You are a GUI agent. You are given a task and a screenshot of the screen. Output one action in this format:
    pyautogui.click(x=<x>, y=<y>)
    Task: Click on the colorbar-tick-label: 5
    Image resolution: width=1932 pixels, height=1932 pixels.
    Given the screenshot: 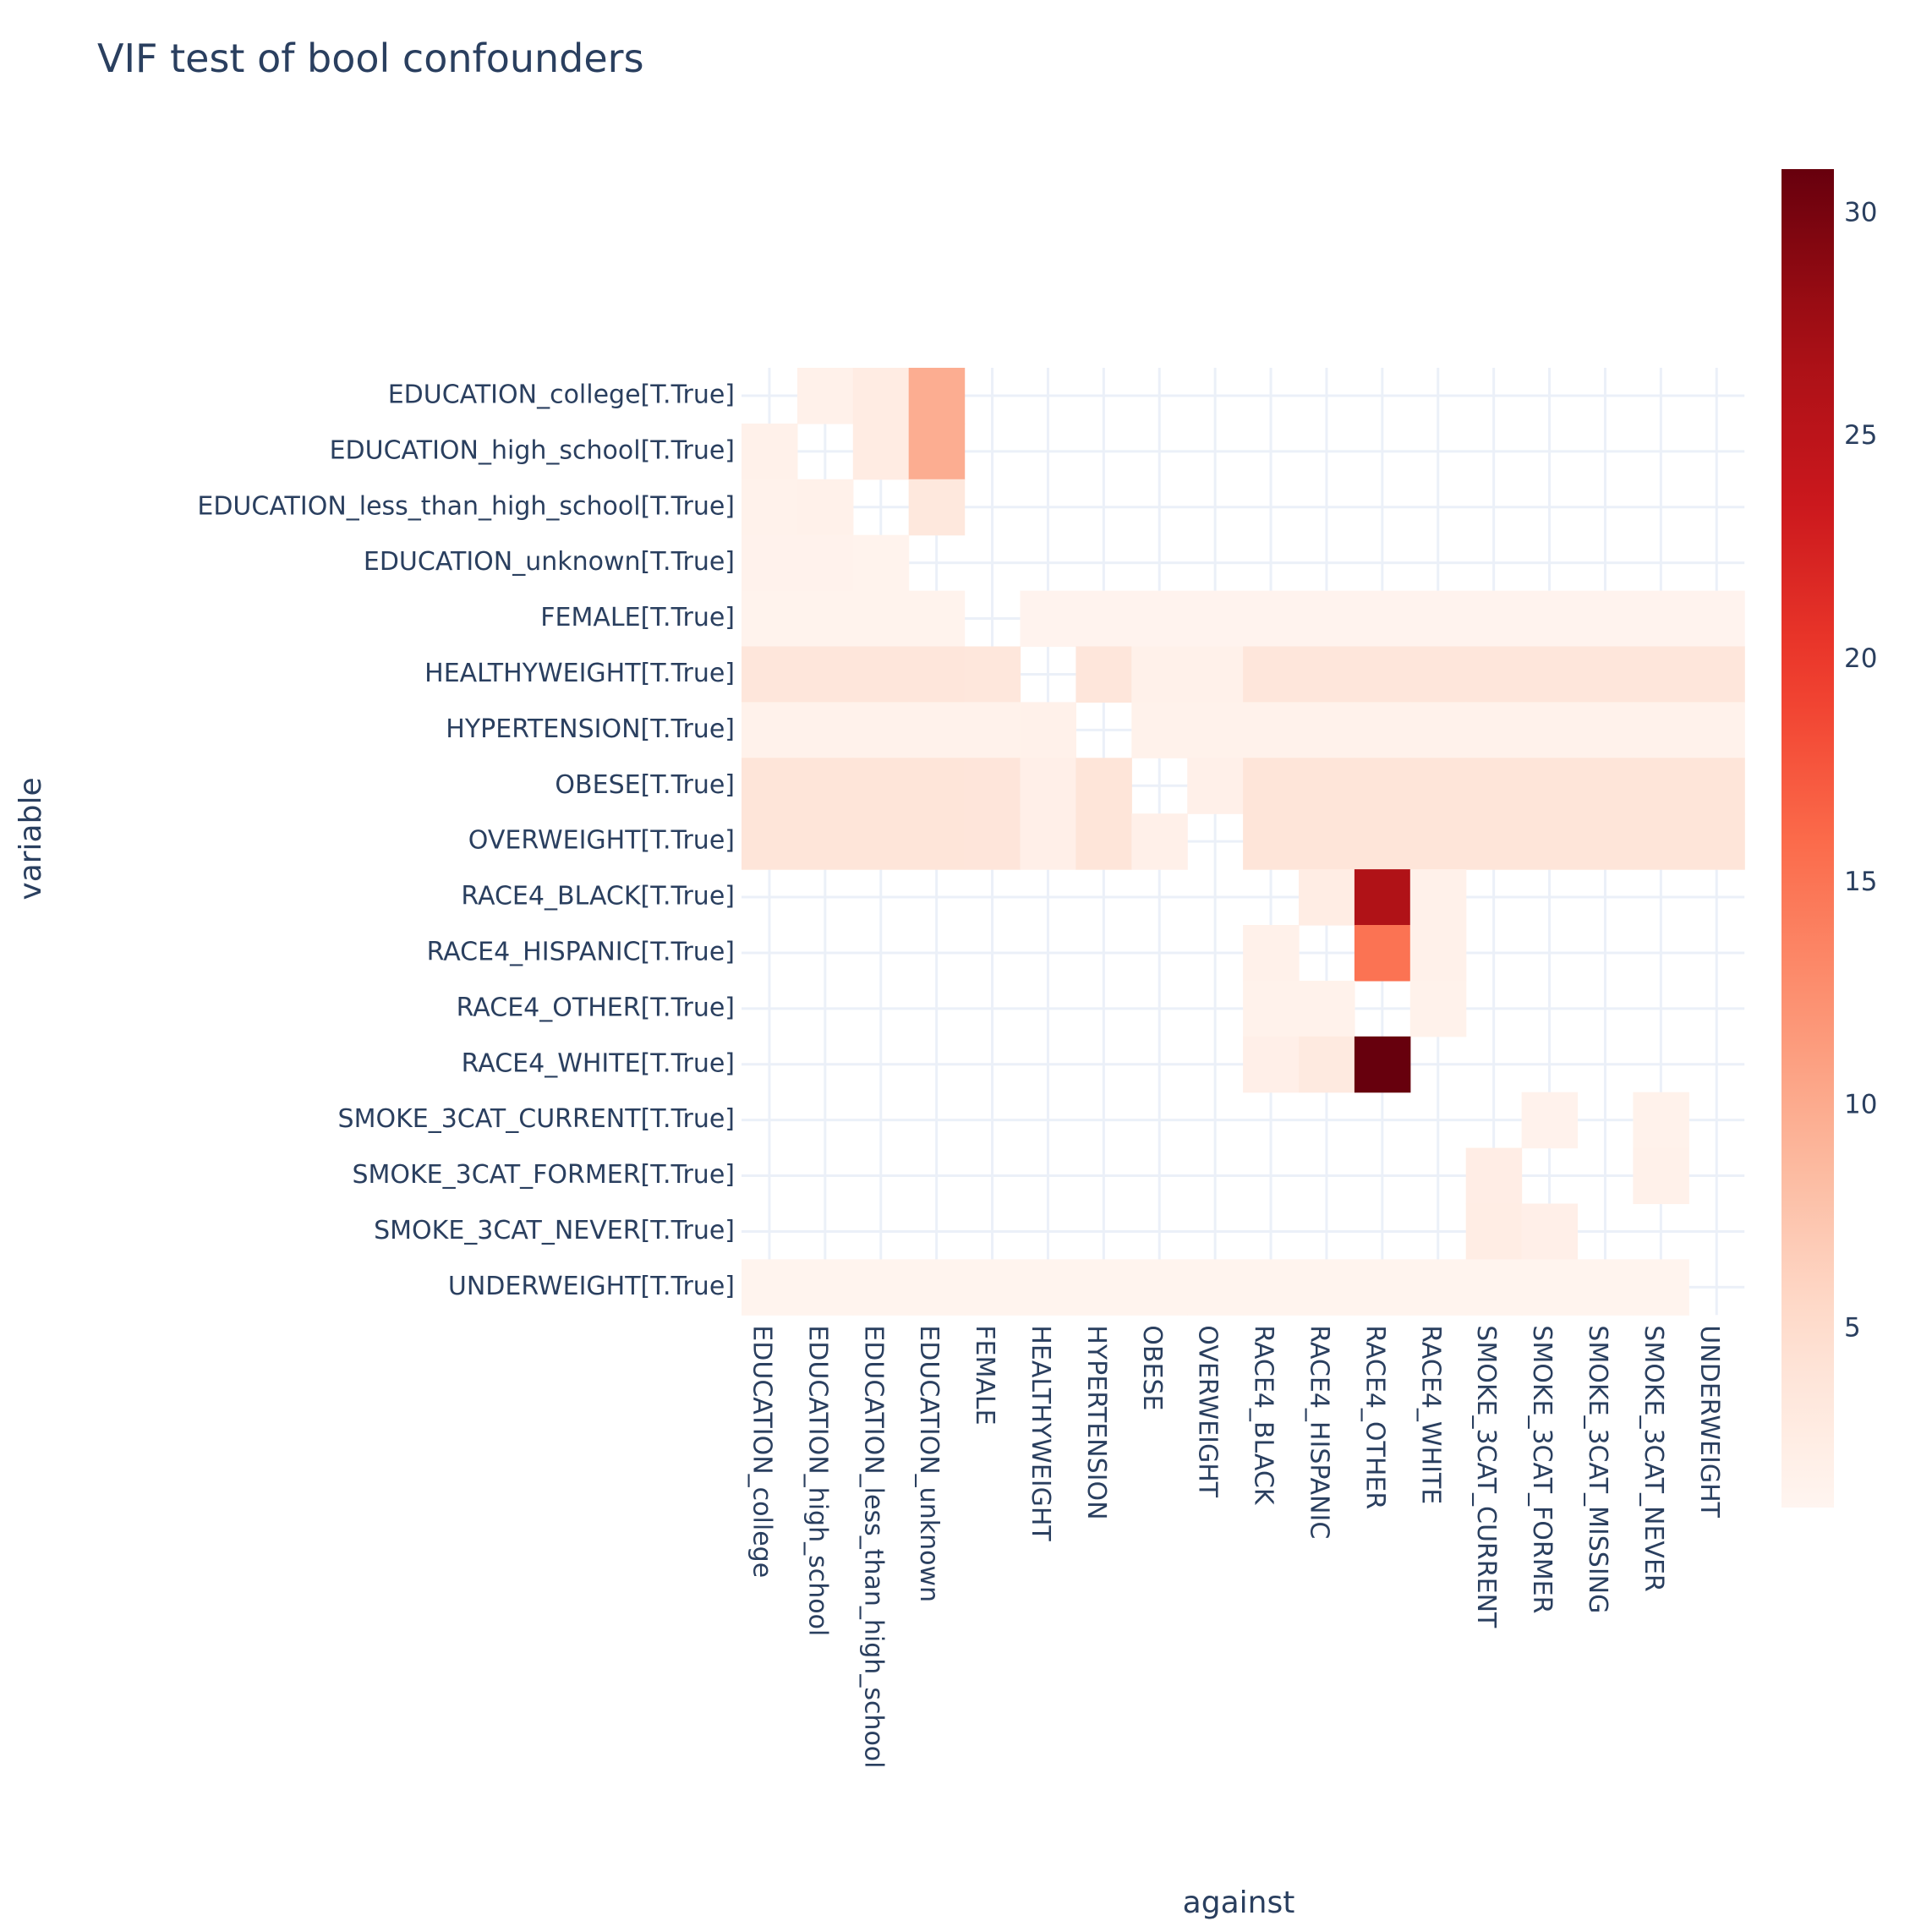 What is the action you would take?
    pyautogui.click(x=1852, y=1327)
    